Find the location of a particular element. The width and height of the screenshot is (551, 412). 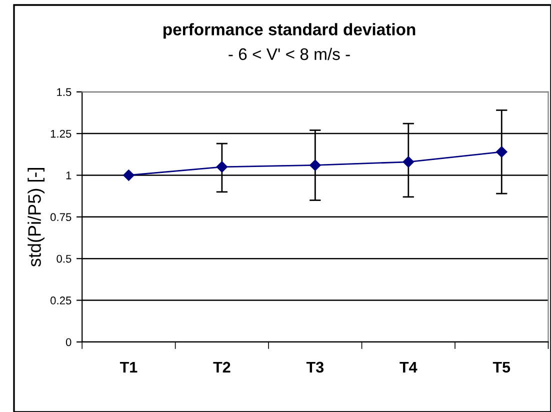

y-axis-title: std(Pi/P5) [-] is located at coordinates (36, 217).